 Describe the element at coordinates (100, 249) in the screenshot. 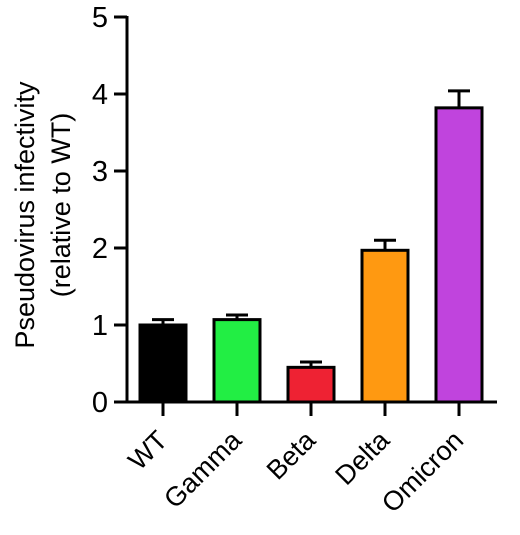

I see `y-tick-label: 2` at that location.